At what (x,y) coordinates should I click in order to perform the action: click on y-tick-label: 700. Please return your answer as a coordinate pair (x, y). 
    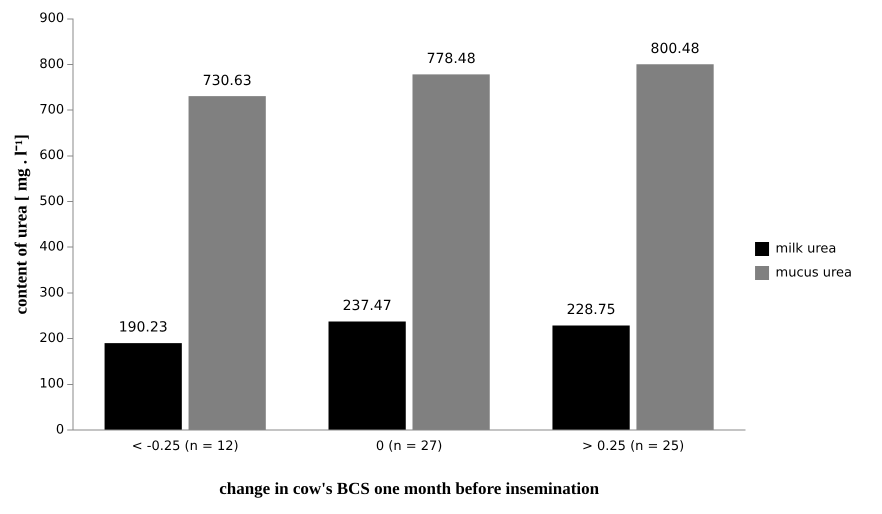
    Looking at the image, I should click on (51, 110).